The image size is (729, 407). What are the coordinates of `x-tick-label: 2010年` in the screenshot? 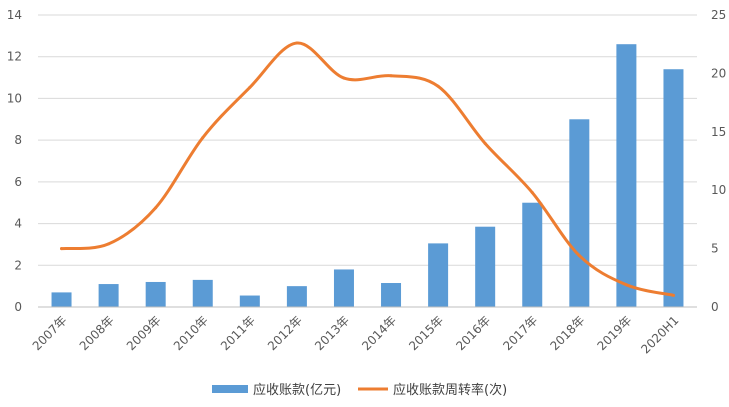 It's located at (191, 333).